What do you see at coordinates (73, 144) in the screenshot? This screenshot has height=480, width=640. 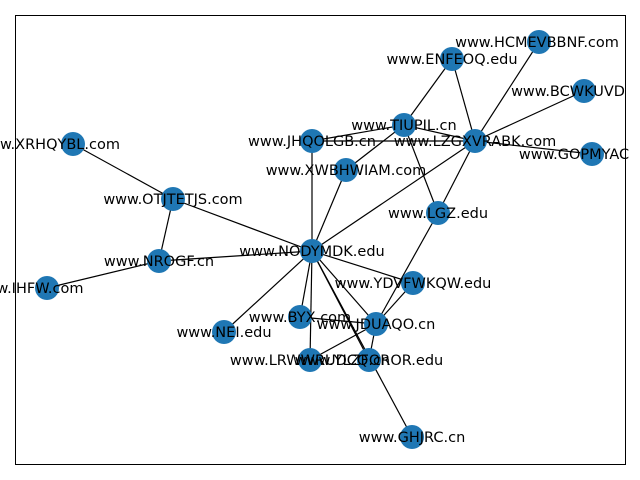 I see `node-xrh` at bounding box center [73, 144].